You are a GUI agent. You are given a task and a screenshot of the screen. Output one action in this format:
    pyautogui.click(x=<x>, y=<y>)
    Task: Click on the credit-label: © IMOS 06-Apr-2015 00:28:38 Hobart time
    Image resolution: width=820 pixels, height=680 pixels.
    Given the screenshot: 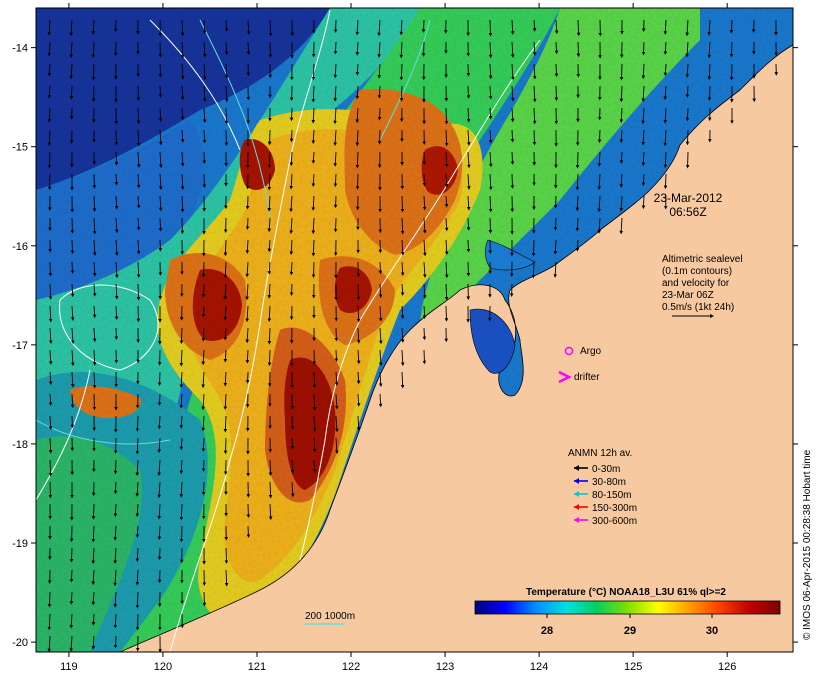 What is the action you would take?
    pyautogui.click(x=807, y=544)
    